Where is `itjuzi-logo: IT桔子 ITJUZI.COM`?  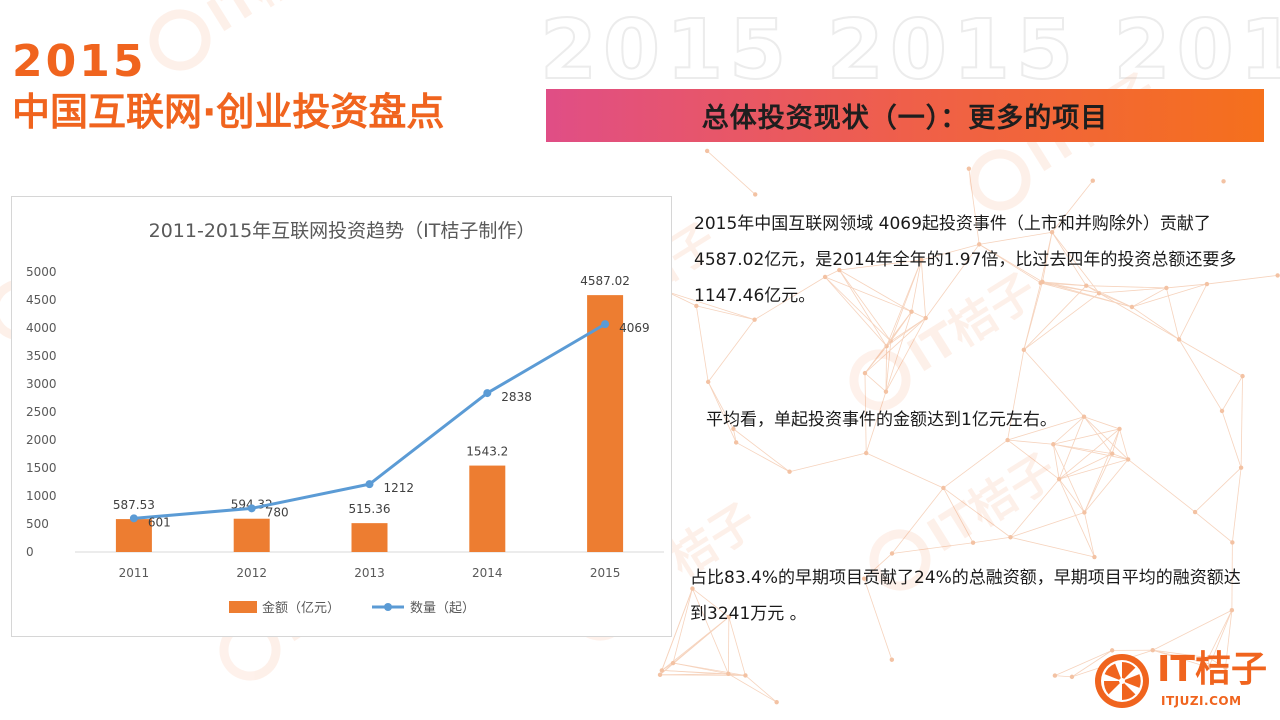 itjuzi-logo: IT桔子 ITJUZI.COM is located at coordinates (1183, 682).